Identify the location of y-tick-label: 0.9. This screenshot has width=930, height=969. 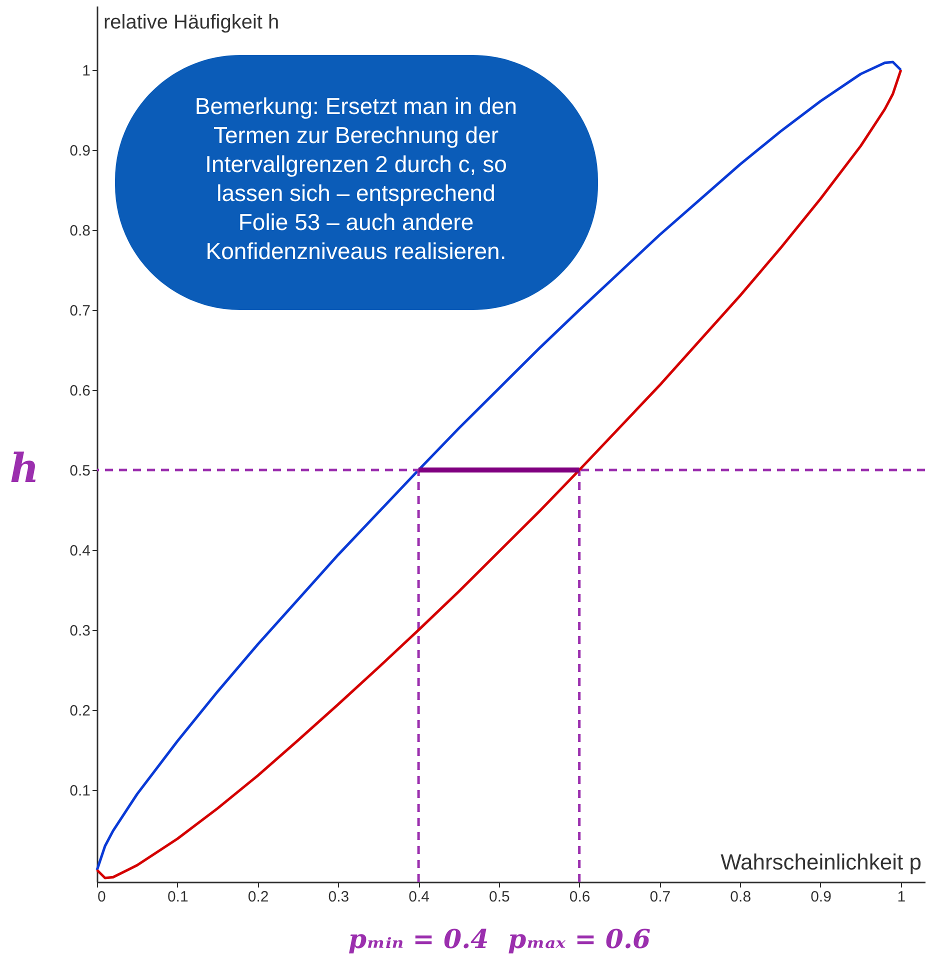
(80, 151).